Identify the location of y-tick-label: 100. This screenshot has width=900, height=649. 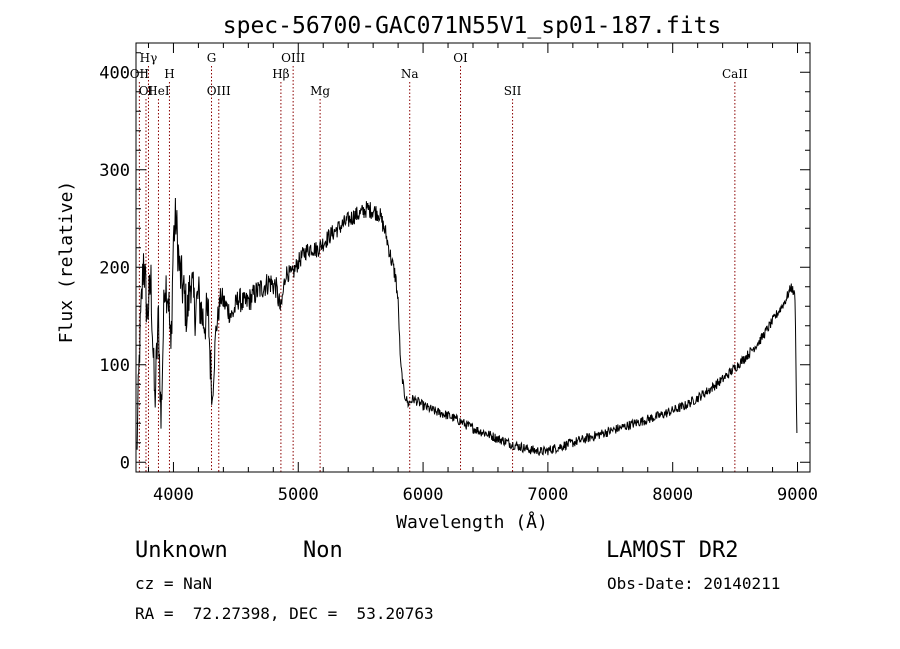
(114, 366).